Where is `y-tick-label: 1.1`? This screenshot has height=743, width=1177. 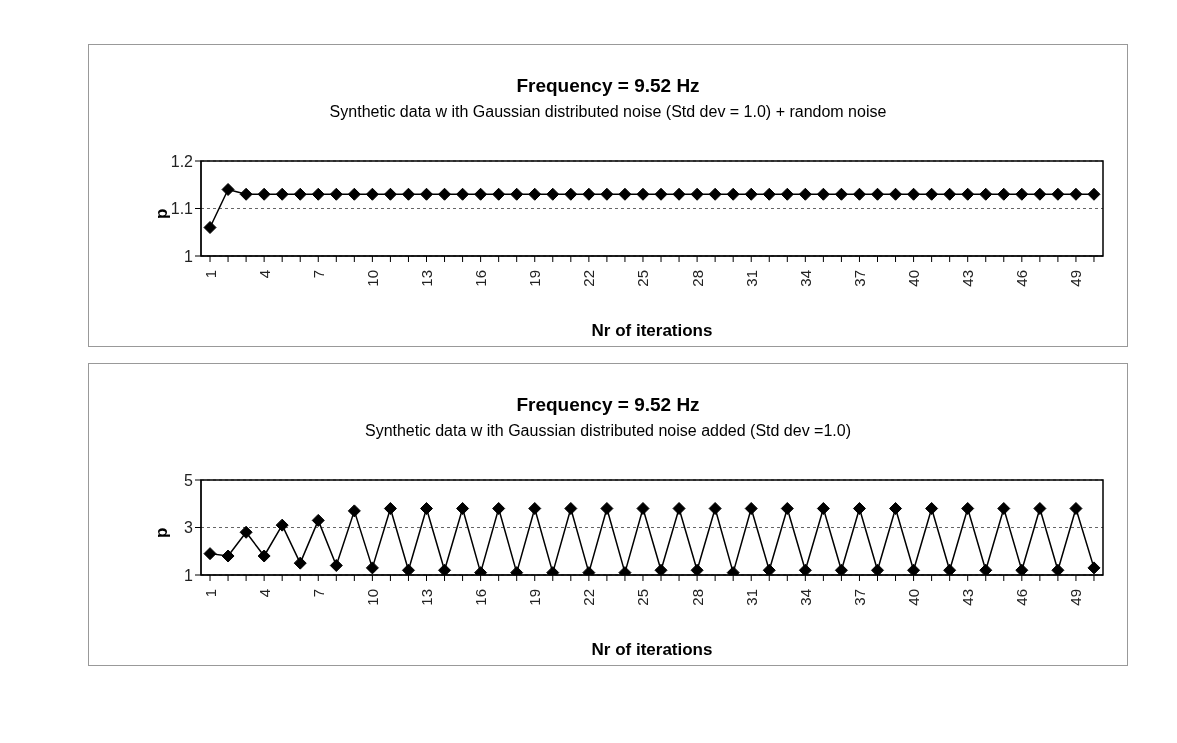 y-tick-label: 1.1 is located at coordinates (182, 209).